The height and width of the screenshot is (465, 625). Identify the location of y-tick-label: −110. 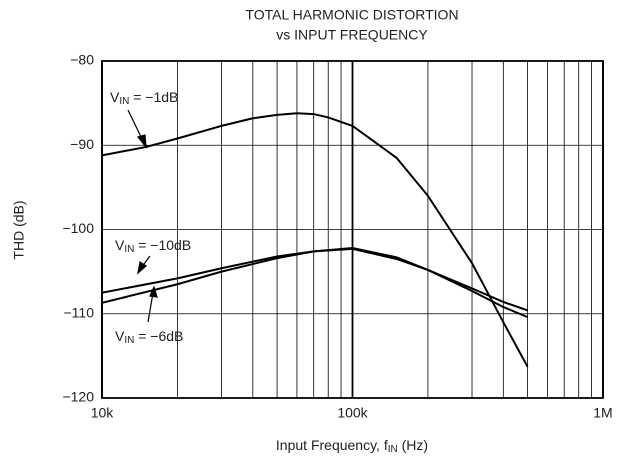
(79, 312).